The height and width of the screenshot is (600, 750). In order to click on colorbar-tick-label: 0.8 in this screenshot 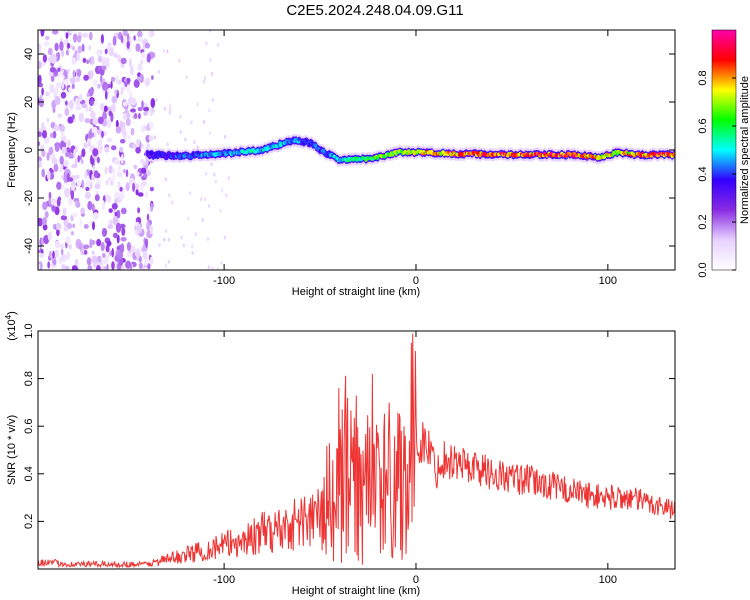, I will do `click(703, 77)`.